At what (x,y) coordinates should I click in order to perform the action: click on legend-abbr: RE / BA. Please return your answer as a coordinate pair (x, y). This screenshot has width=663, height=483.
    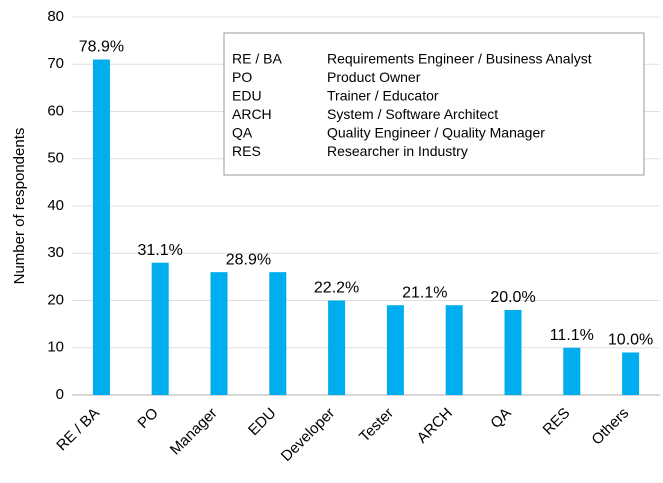
    Looking at the image, I should click on (257, 59).